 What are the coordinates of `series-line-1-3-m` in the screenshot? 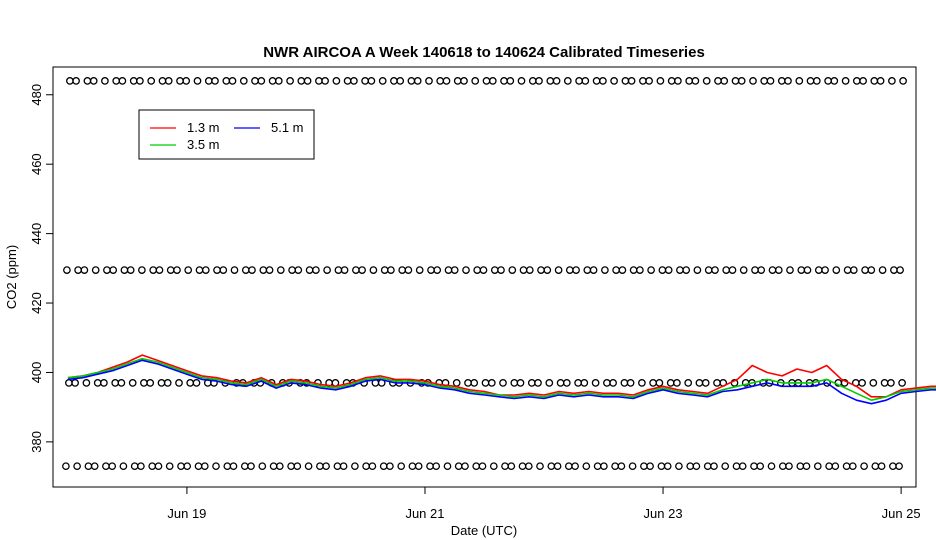 It's located at (501, 376).